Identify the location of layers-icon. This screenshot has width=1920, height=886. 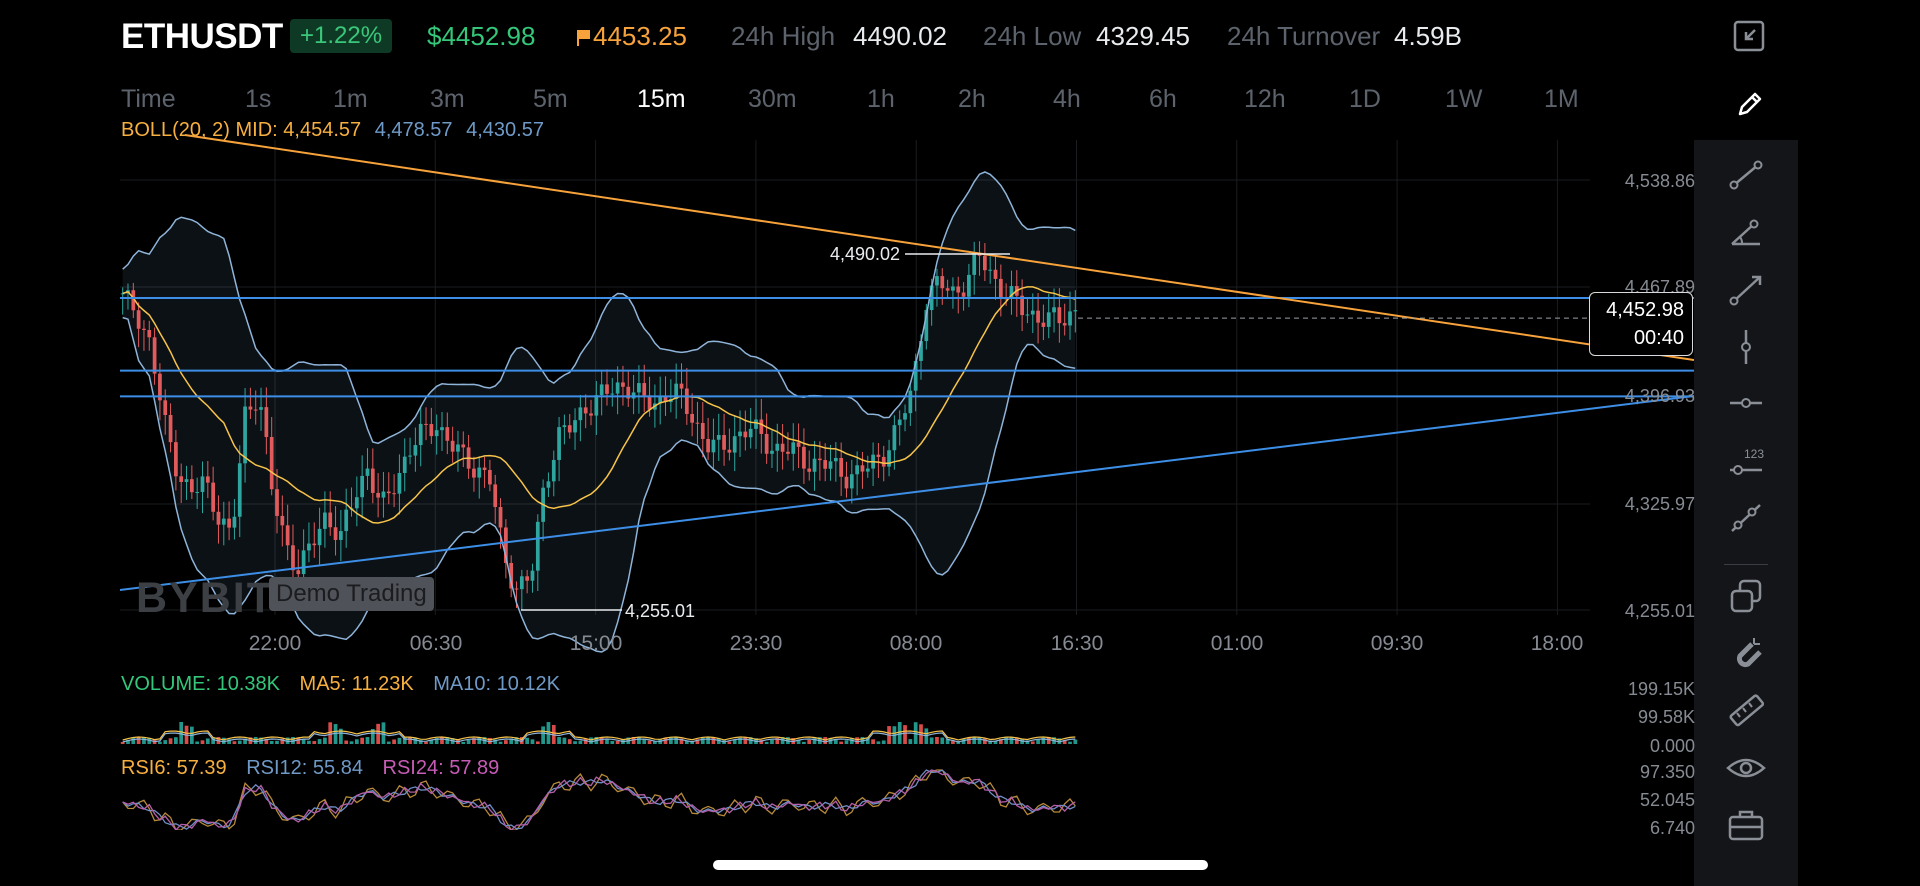
(1746, 597).